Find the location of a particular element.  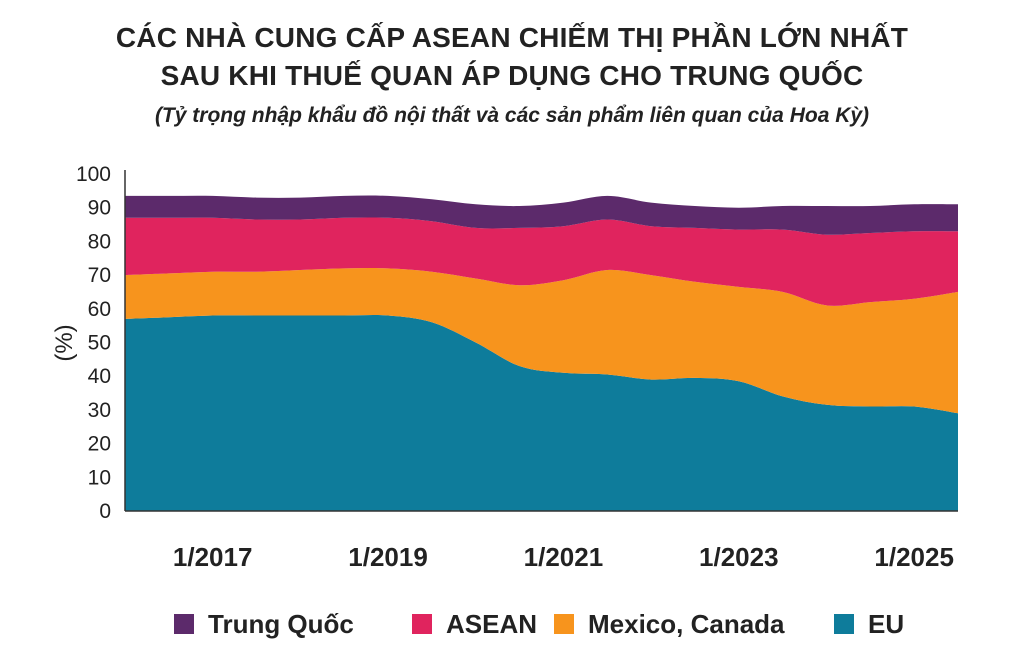

x-tick-label: 1/2021 is located at coordinates (564, 557).